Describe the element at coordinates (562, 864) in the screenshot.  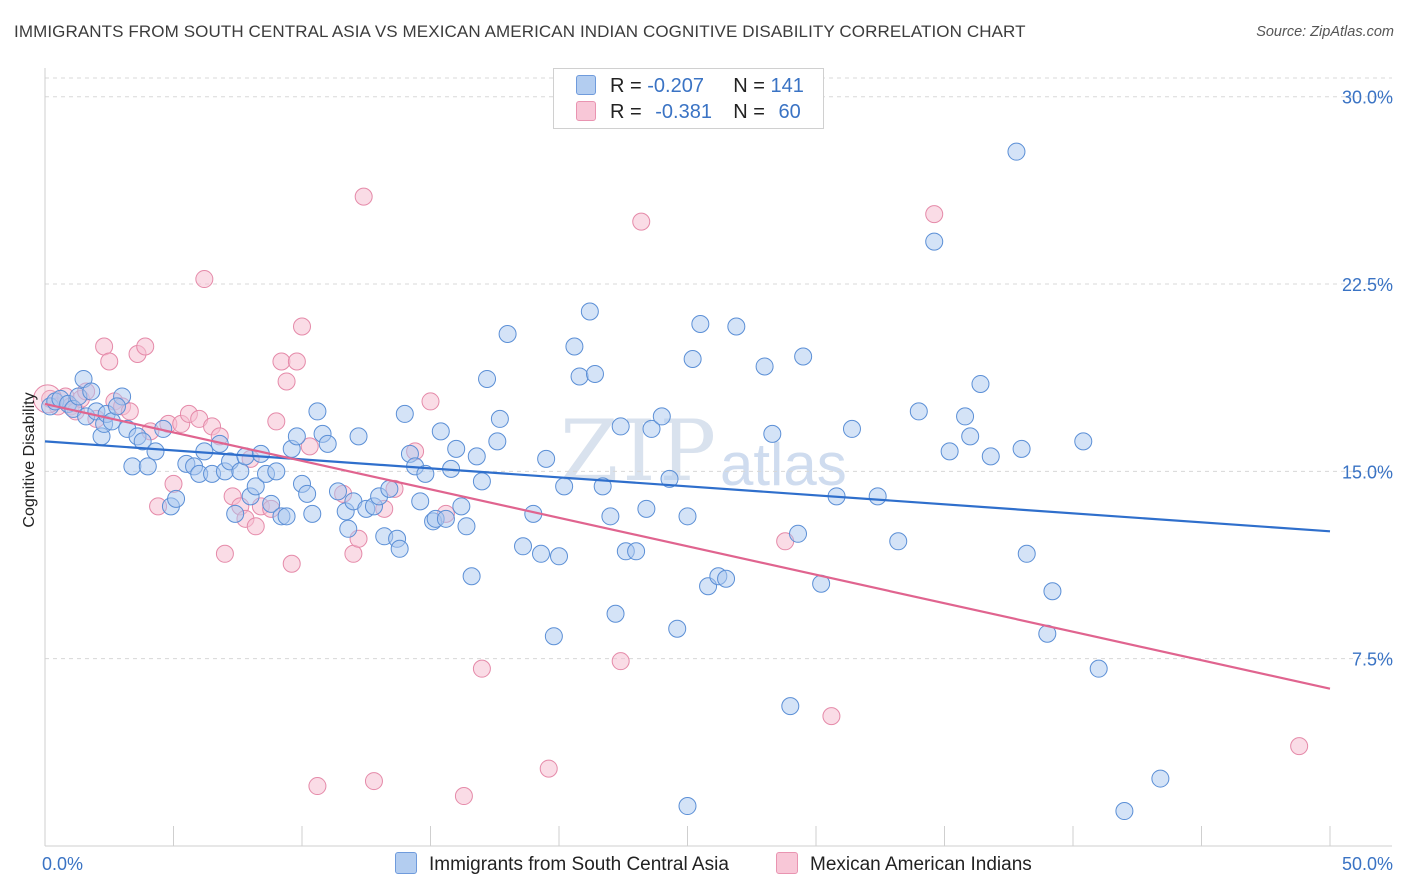
I see `bottom-legend-south-central-asia: Immigrants from South Central Asia` at that location.